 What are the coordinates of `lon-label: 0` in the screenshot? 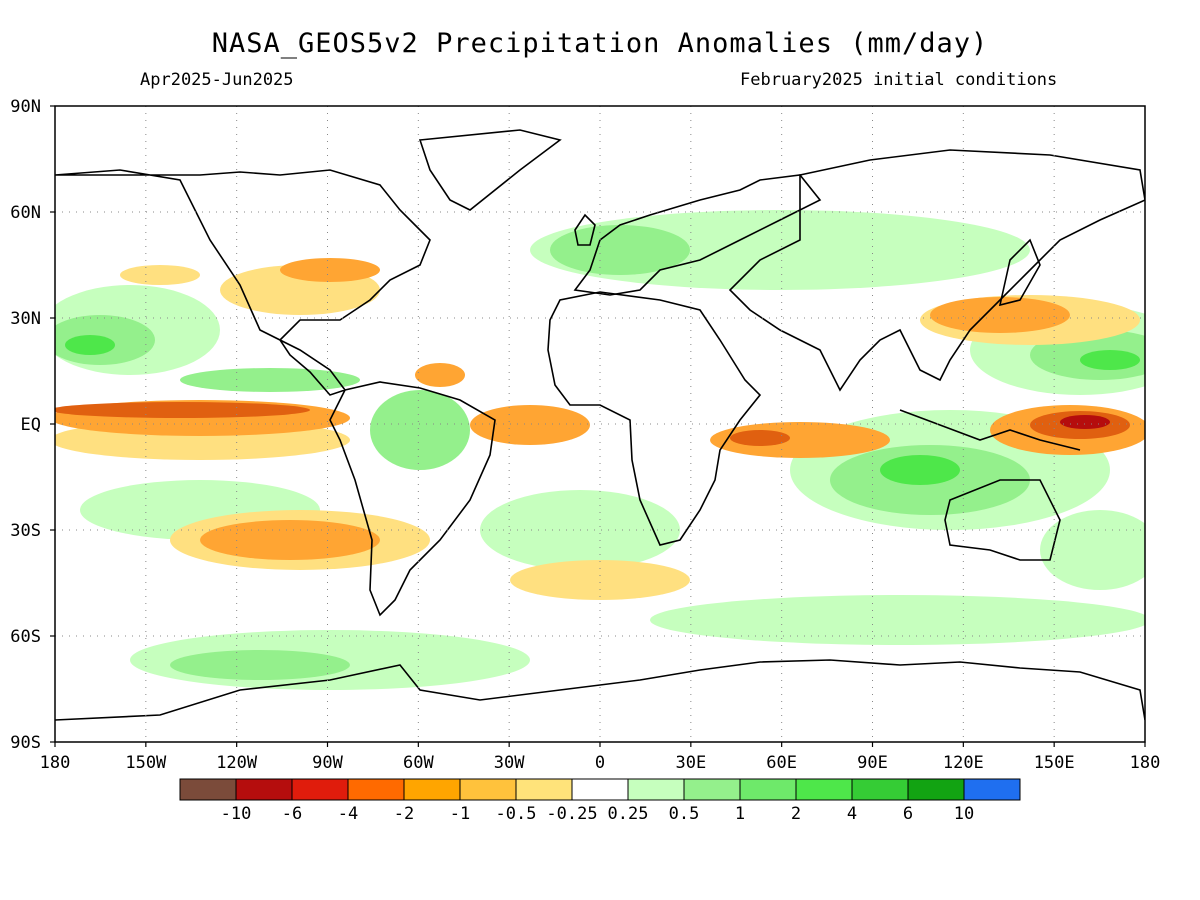 It's located at (600, 763).